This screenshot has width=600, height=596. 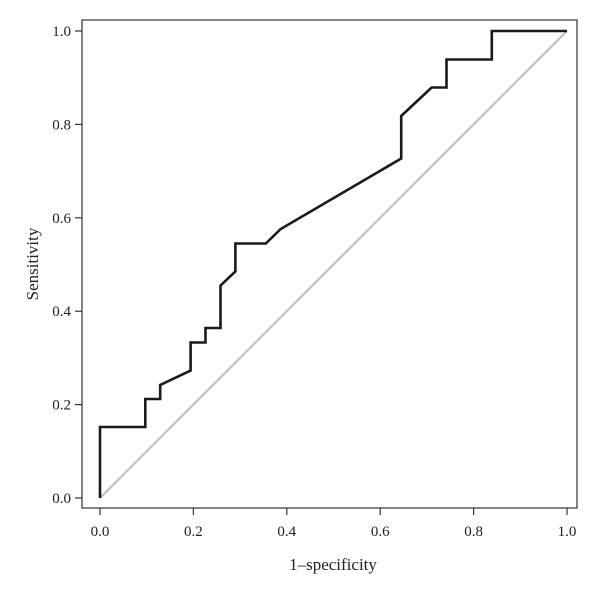 What do you see at coordinates (380, 532) in the screenshot?
I see `x-tick-label: 0.6` at bounding box center [380, 532].